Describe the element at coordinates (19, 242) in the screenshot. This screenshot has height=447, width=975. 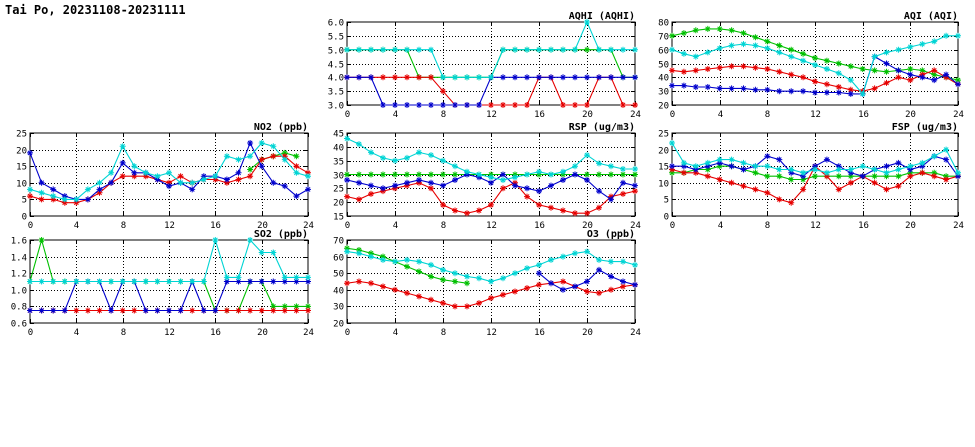
I see `y-tick-label: 1.6` at that location.